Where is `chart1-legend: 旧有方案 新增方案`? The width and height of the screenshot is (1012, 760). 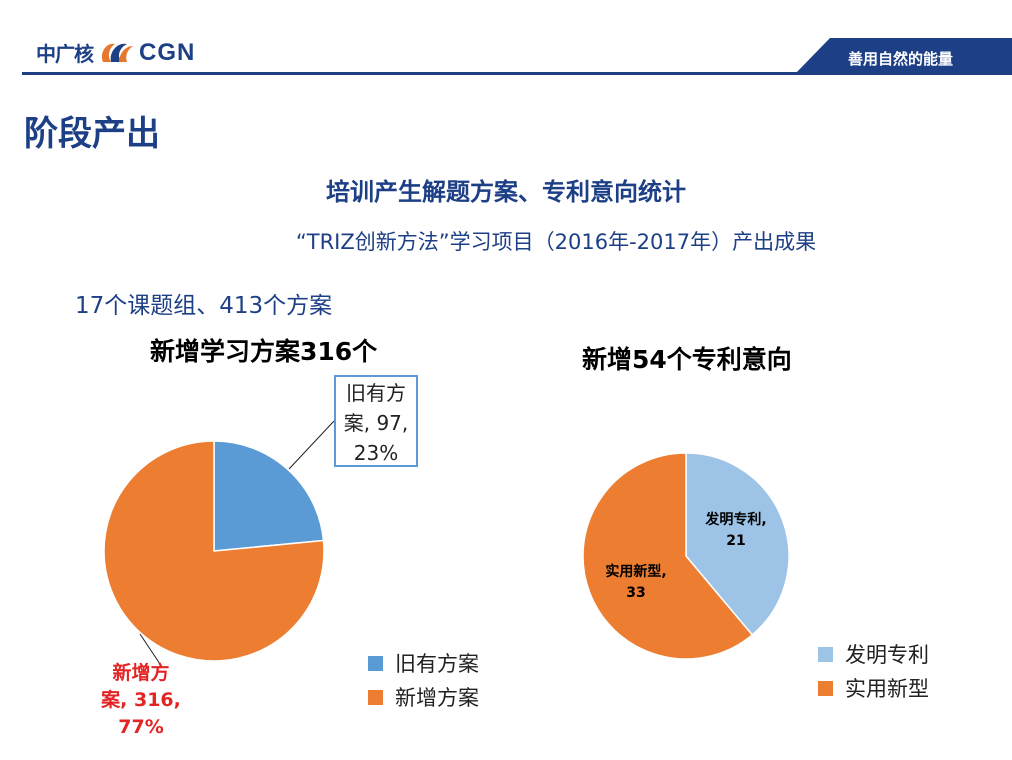 chart1-legend: 旧有方案 新增方案 is located at coordinates (423, 680).